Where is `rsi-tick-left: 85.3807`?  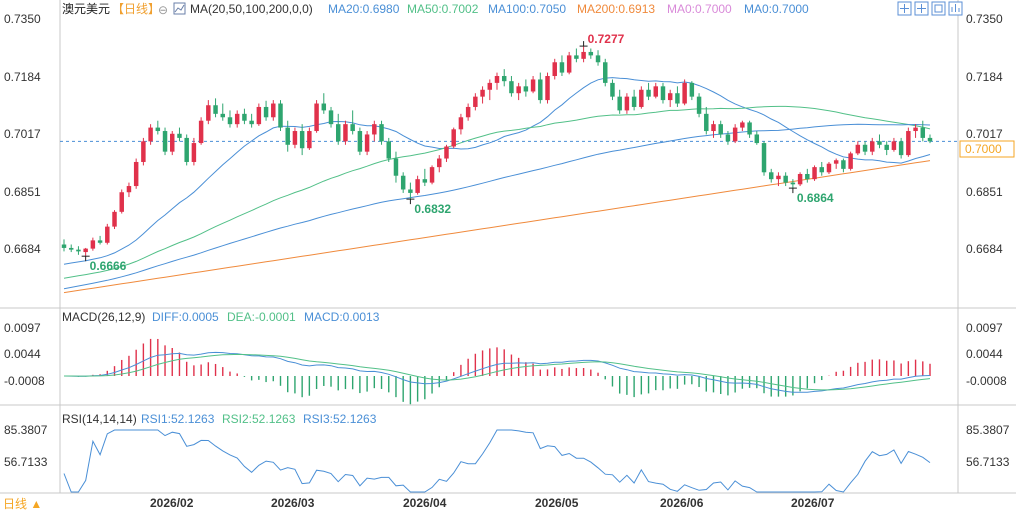
rsi-tick-left: 85.3807 is located at coordinates (26, 430).